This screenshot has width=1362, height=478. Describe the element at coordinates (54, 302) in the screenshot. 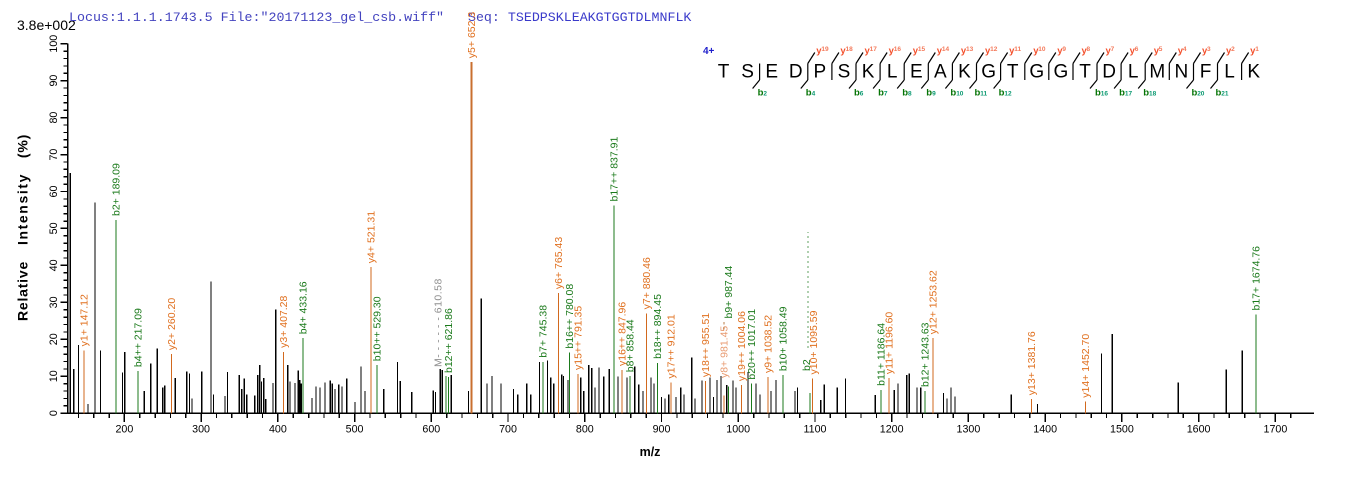

I see `svg-text: 30` at that location.